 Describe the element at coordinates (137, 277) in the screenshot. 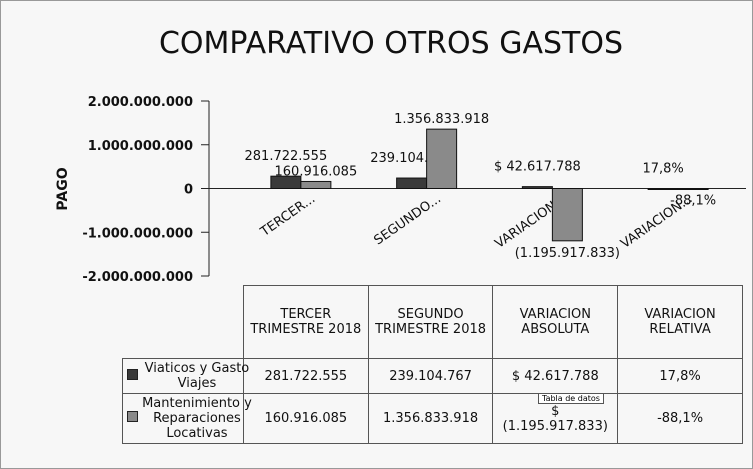

I see `y-tick-label: -2.000.000.000` at that location.